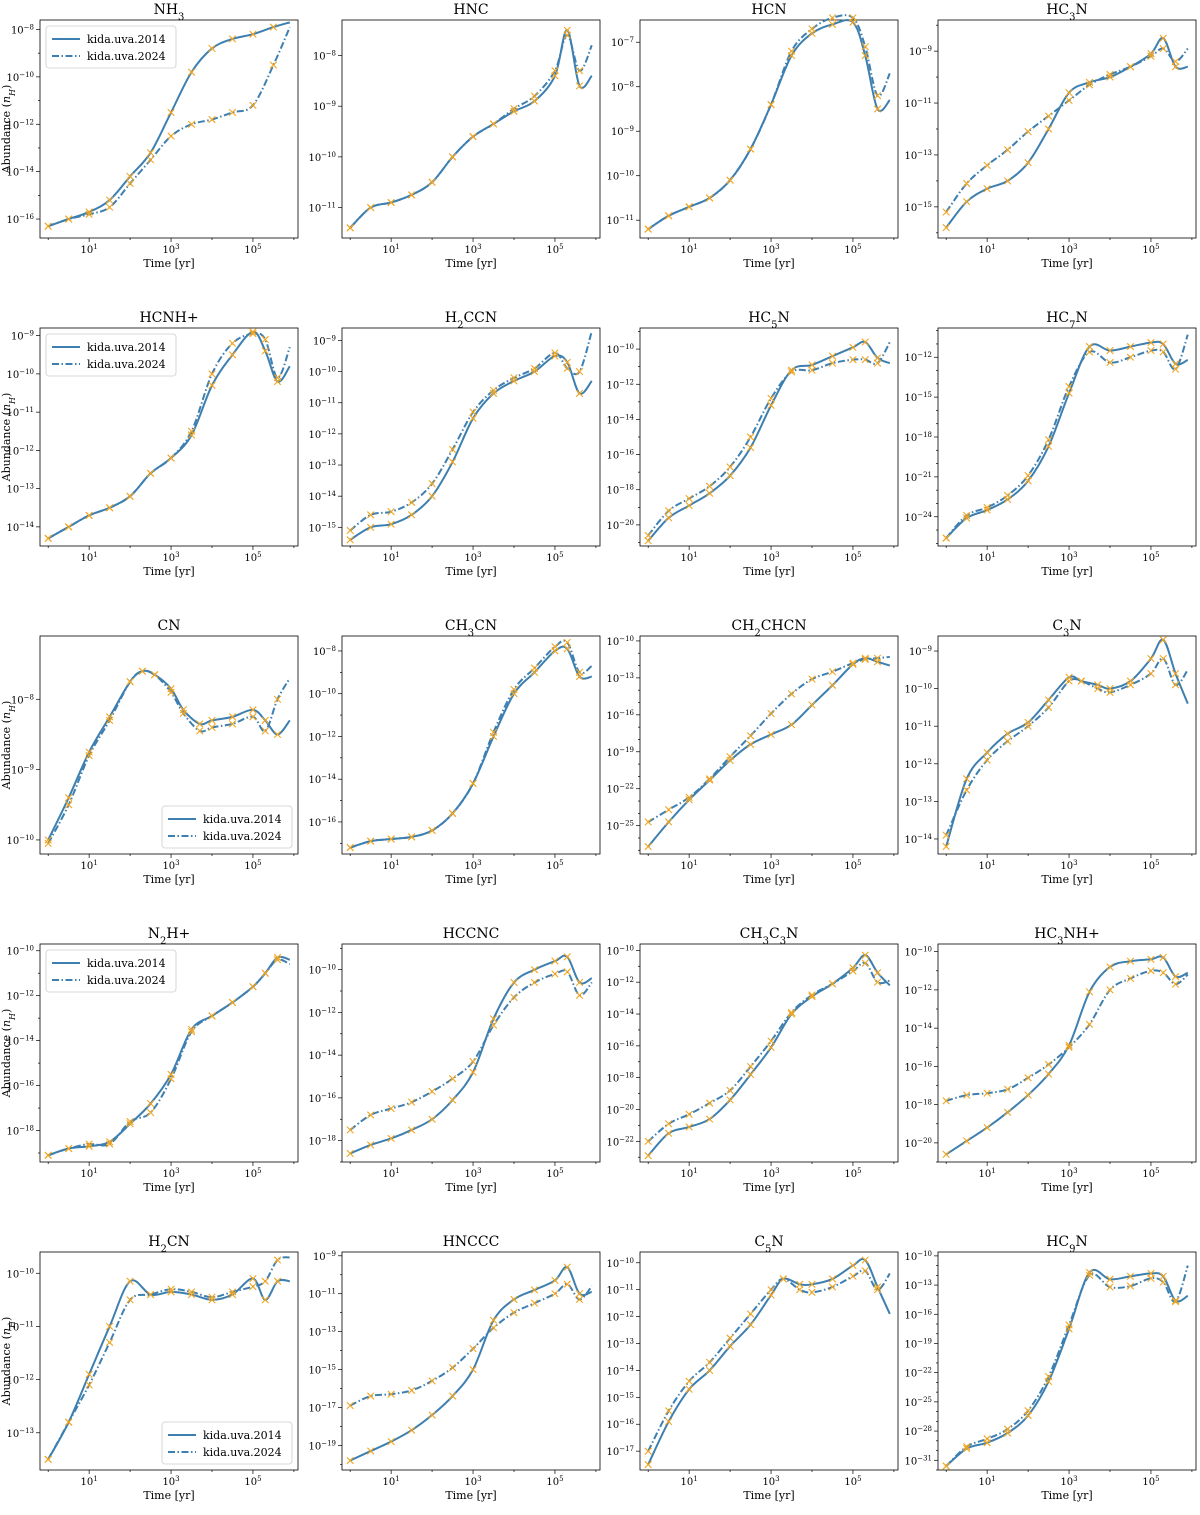 This screenshot has height=1515, width=1200. Describe the element at coordinates (1067, 1244) in the screenshot. I see `subplot-title: HC9N` at that location.